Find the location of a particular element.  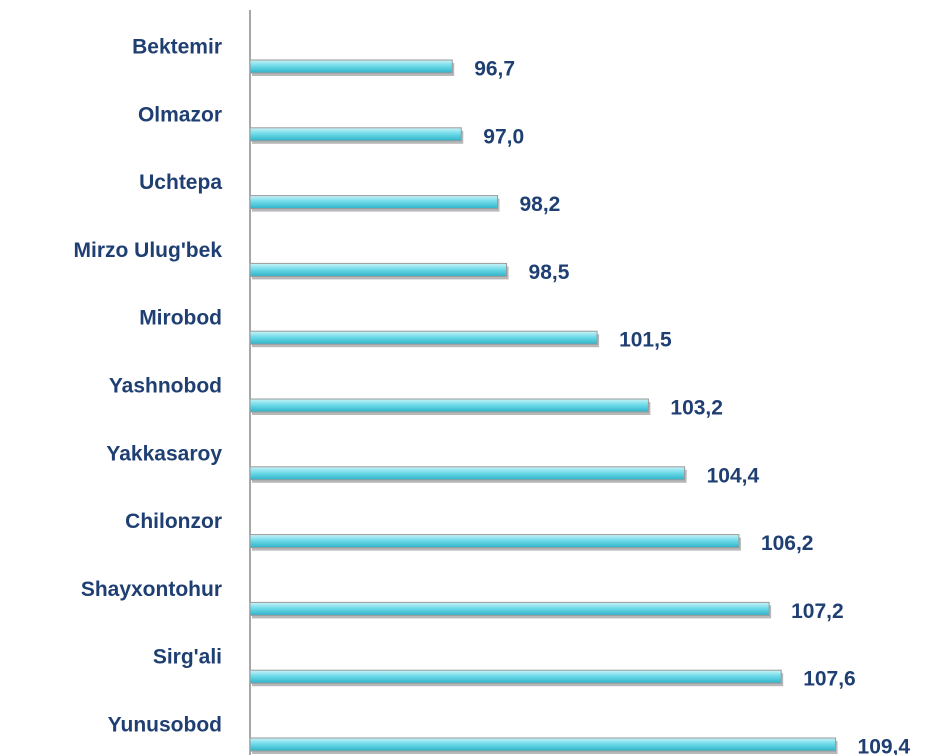

value-label: 97,0 is located at coordinates (503, 136).